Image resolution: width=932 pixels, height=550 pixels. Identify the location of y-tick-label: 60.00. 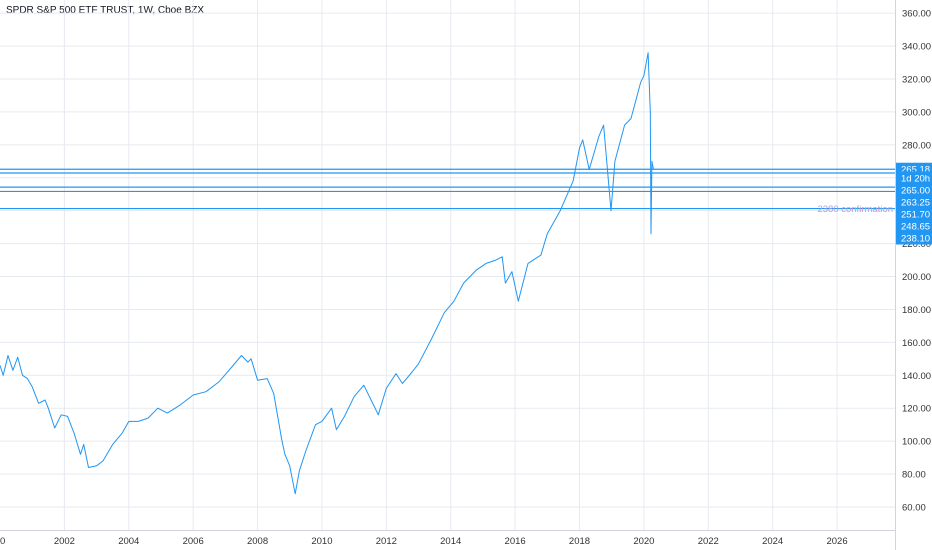
(914, 507).